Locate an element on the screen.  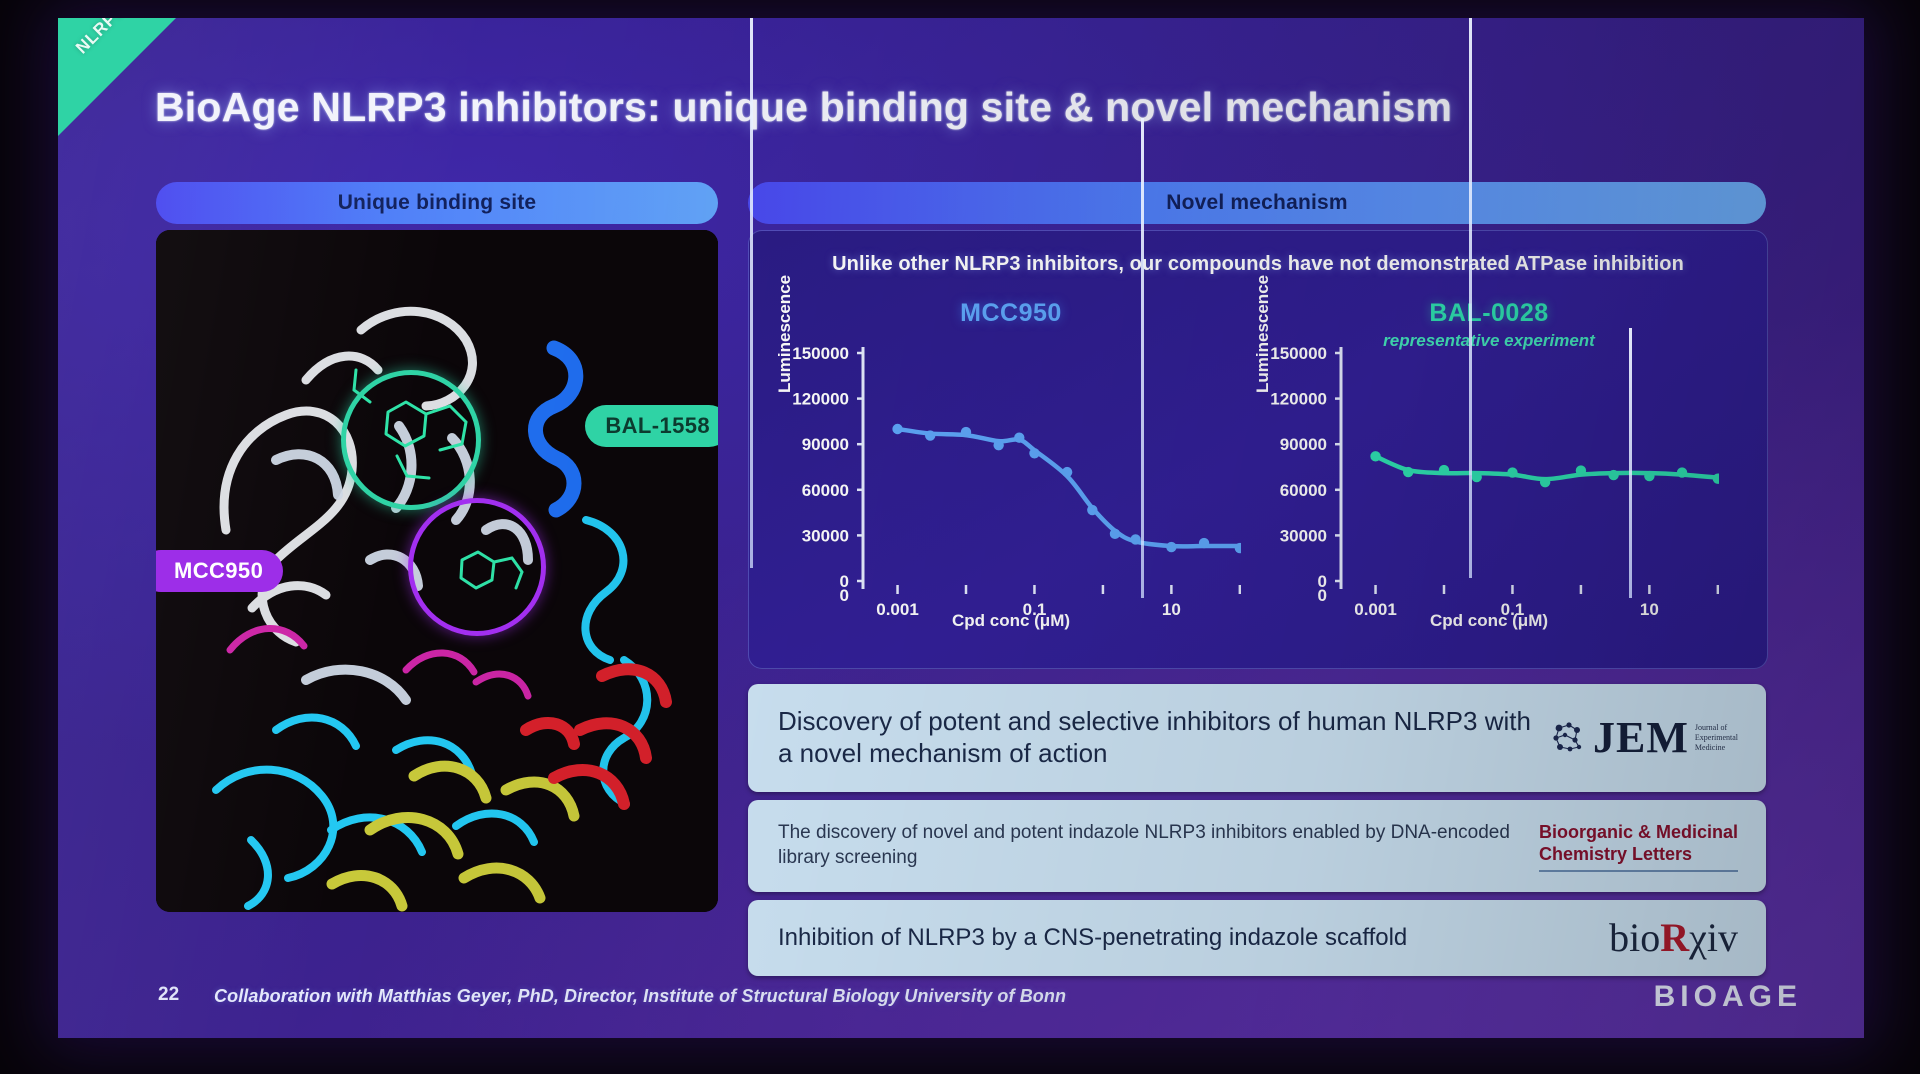
label-mcc950: MCC950 is located at coordinates (220, 571).